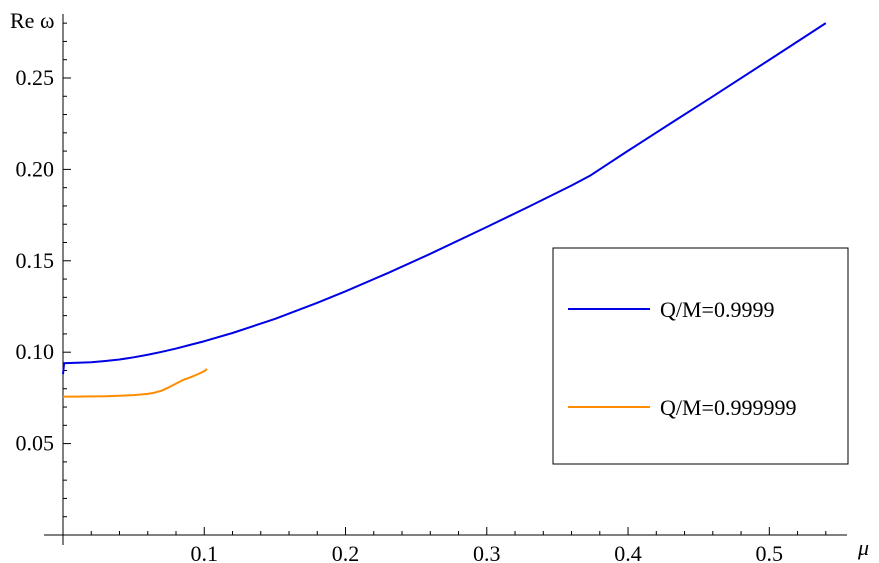 Image resolution: width=879 pixels, height=563 pixels. I want to click on x-tick-label: 0.3, so click(487, 552).